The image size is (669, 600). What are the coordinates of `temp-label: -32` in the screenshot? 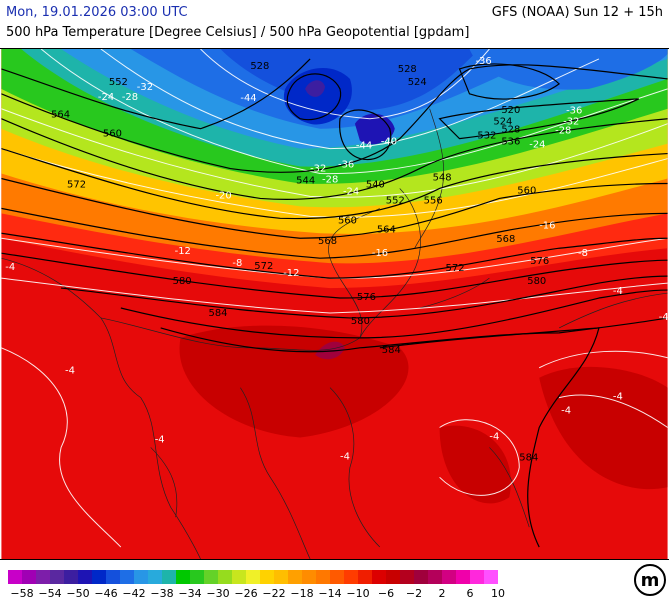 It's located at (145, 87).